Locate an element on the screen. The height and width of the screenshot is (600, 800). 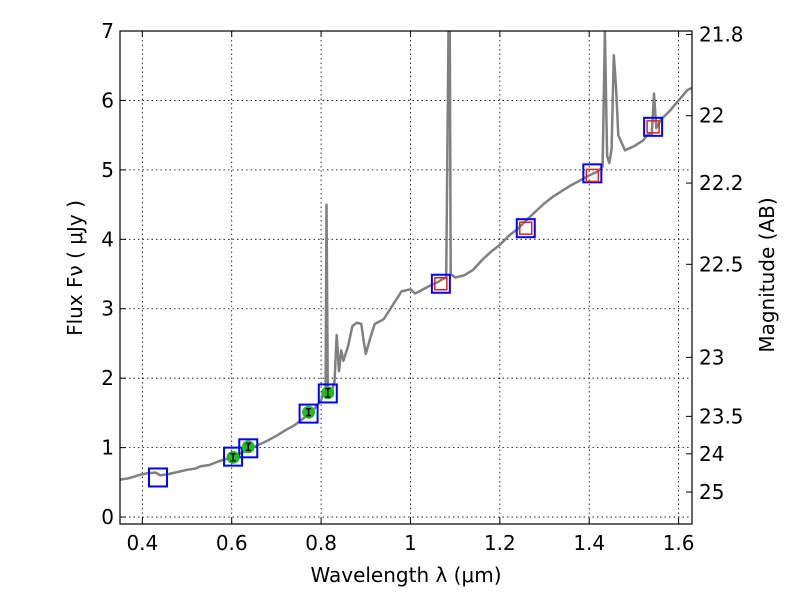
x-tick-label: 1 is located at coordinates (410, 543).